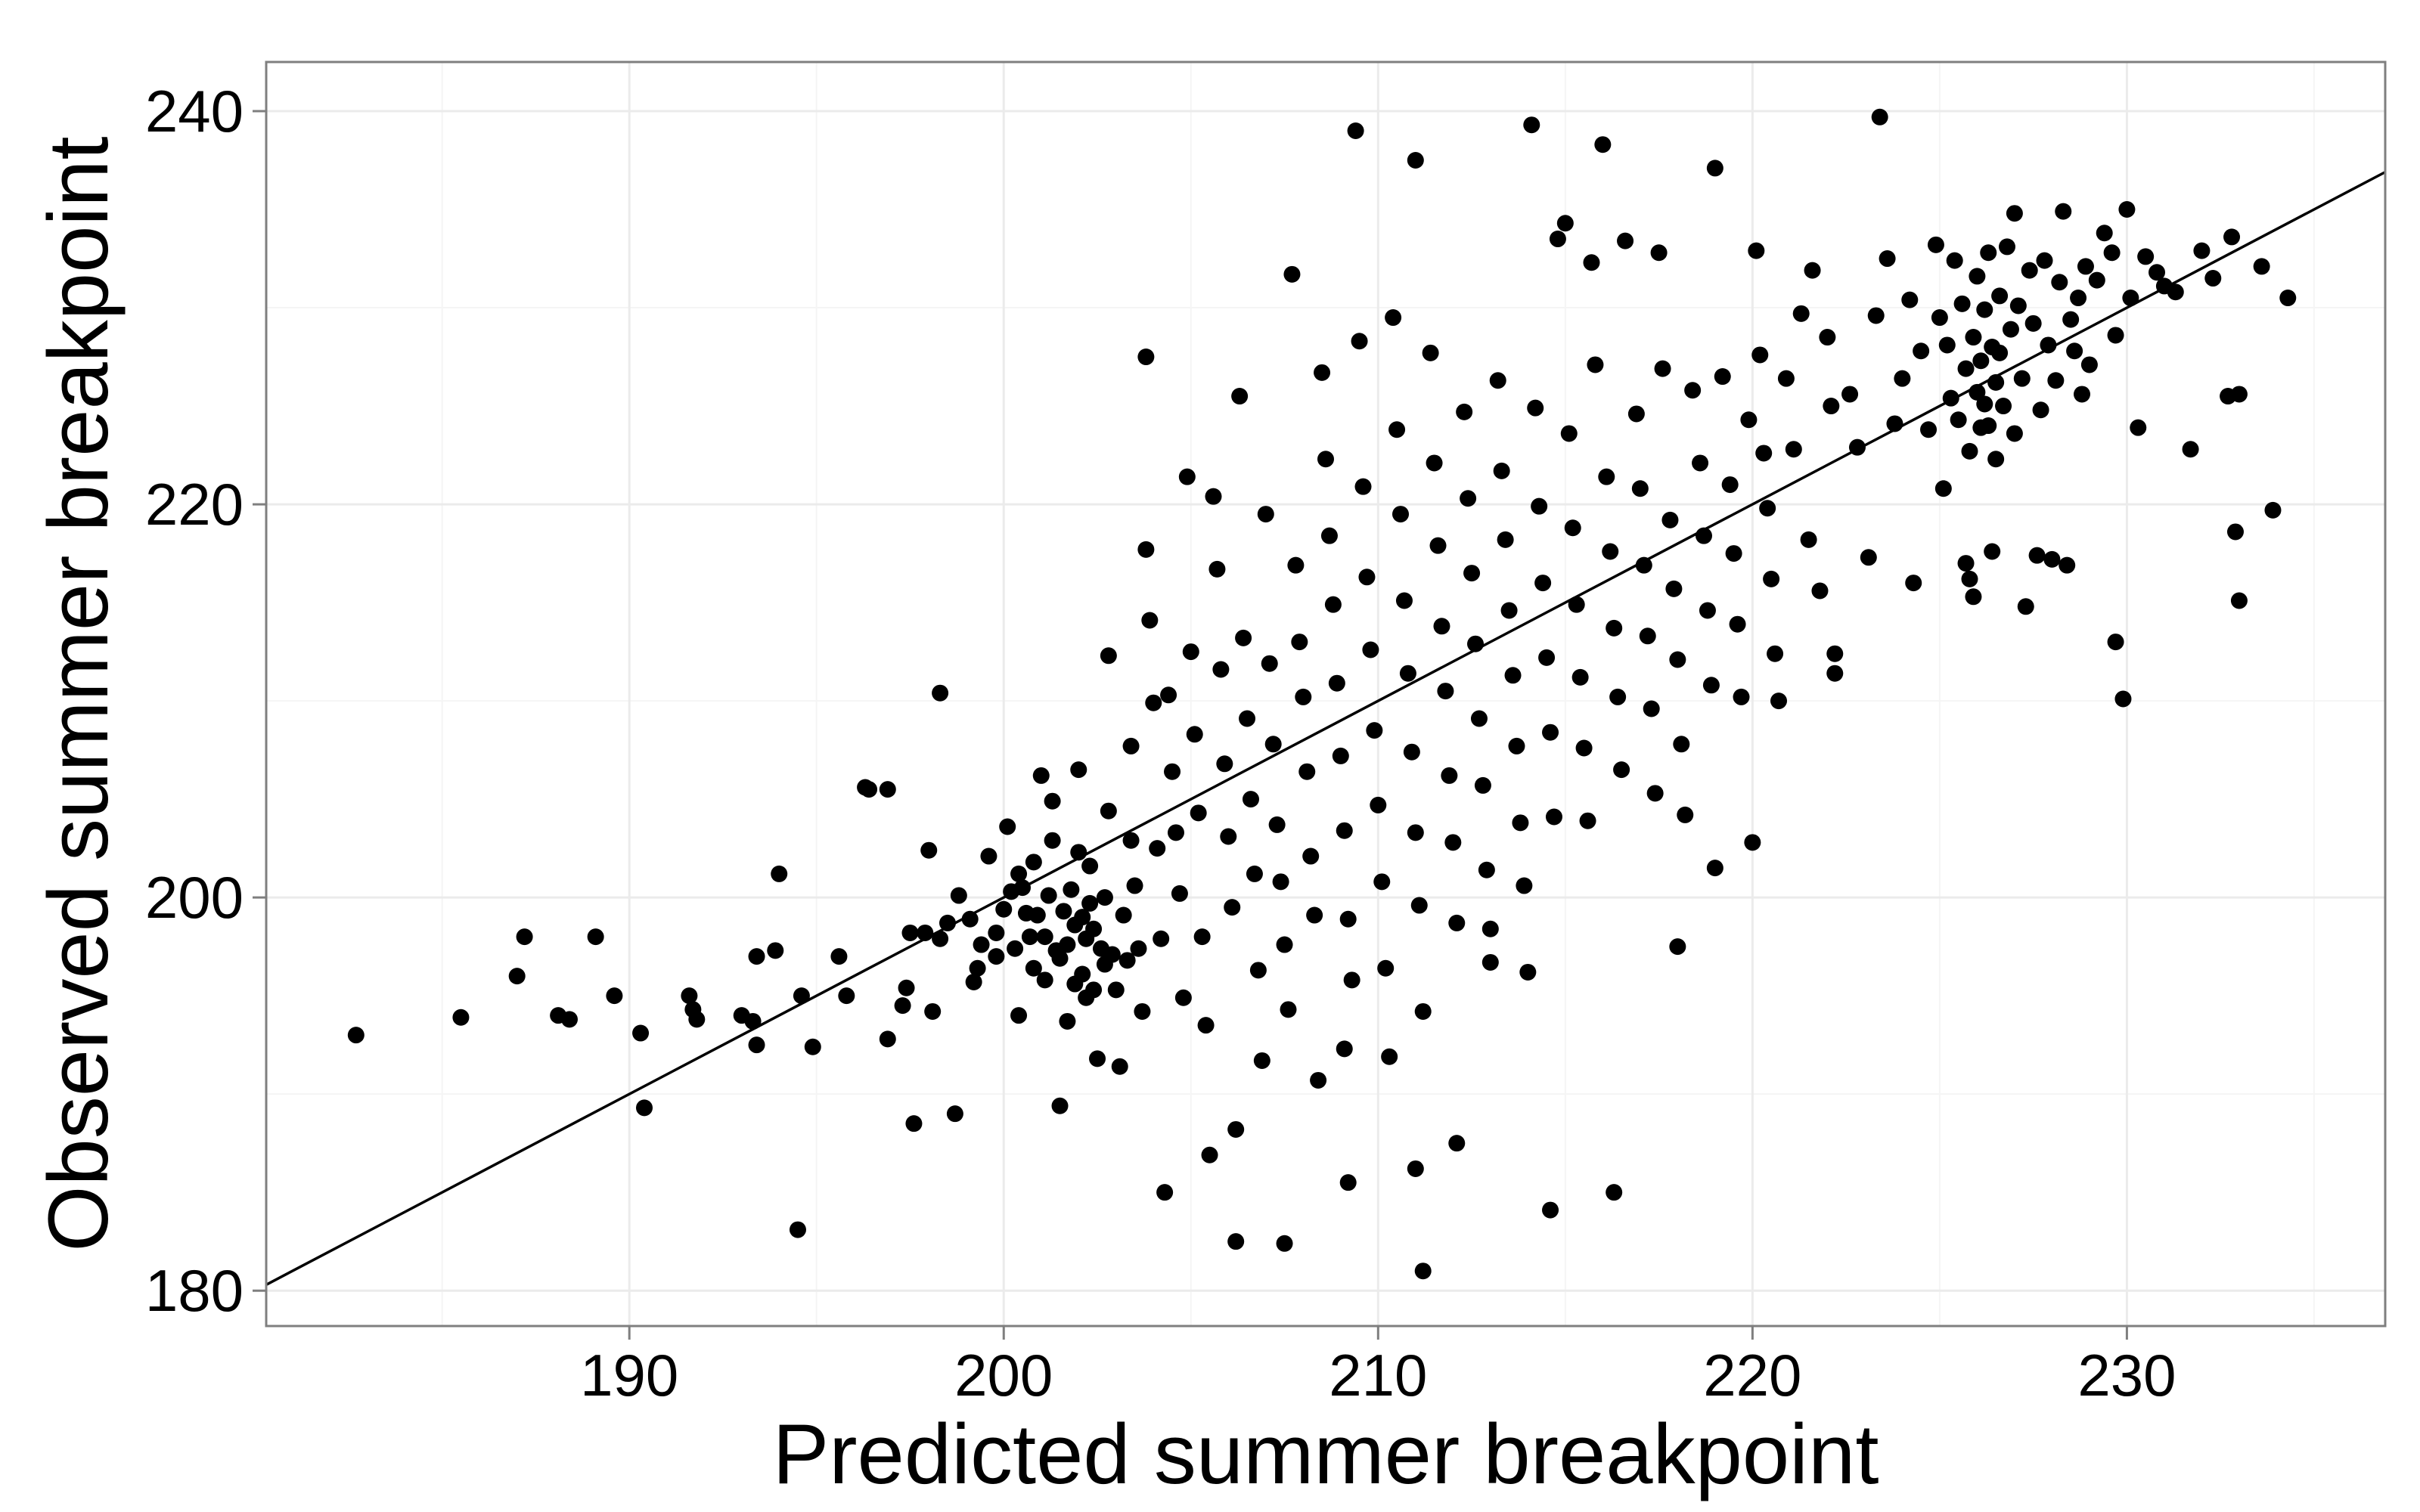 The height and width of the screenshot is (1512, 2420). Describe the element at coordinates (194, 897) in the screenshot. I see `y-tick-label: 200` at that location.